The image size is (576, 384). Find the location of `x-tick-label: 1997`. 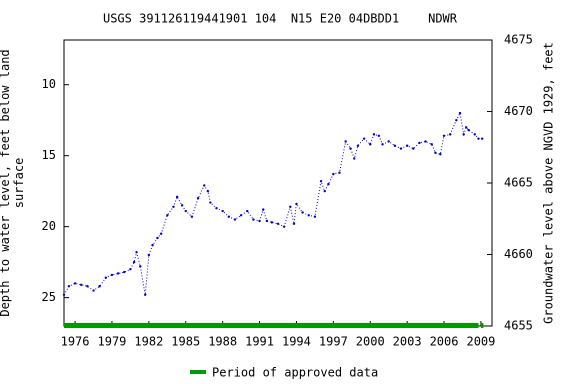

x-tick-label: 1997 is located at coordinates (333, 342).